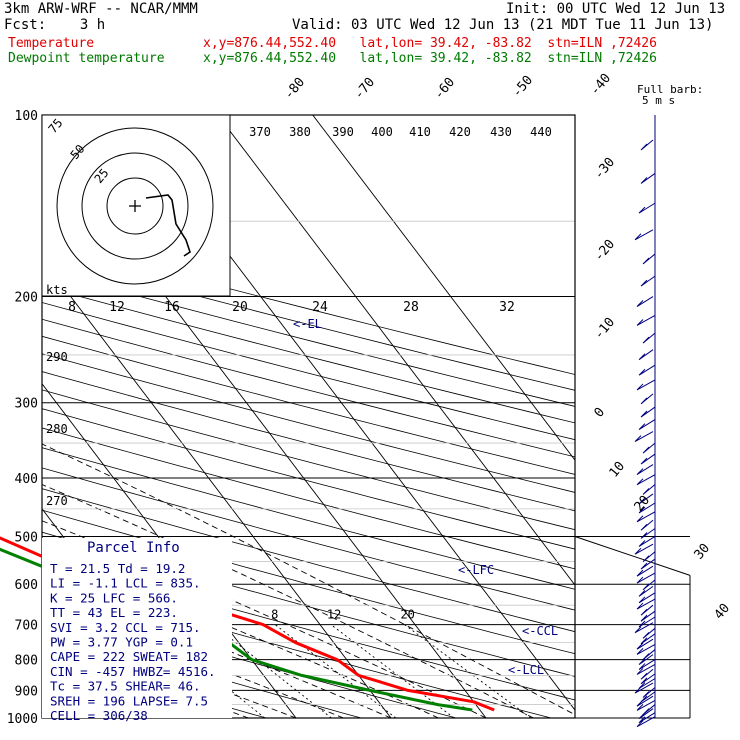 Image resolution: width=740 pixels, height=740 pixels. I want to click on pressure-label: 500, so click(26, 537).